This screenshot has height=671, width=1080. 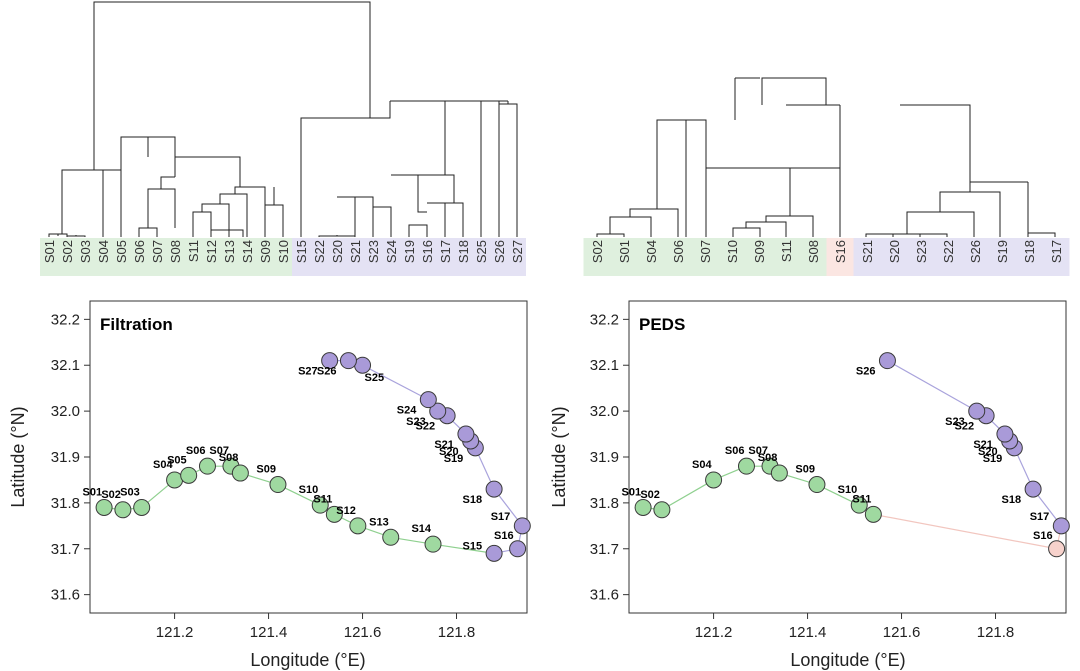 What do you see at coordinates (522, 526) in the screenshot?
I see `site-point-s17` at bounding box center [522, 526].